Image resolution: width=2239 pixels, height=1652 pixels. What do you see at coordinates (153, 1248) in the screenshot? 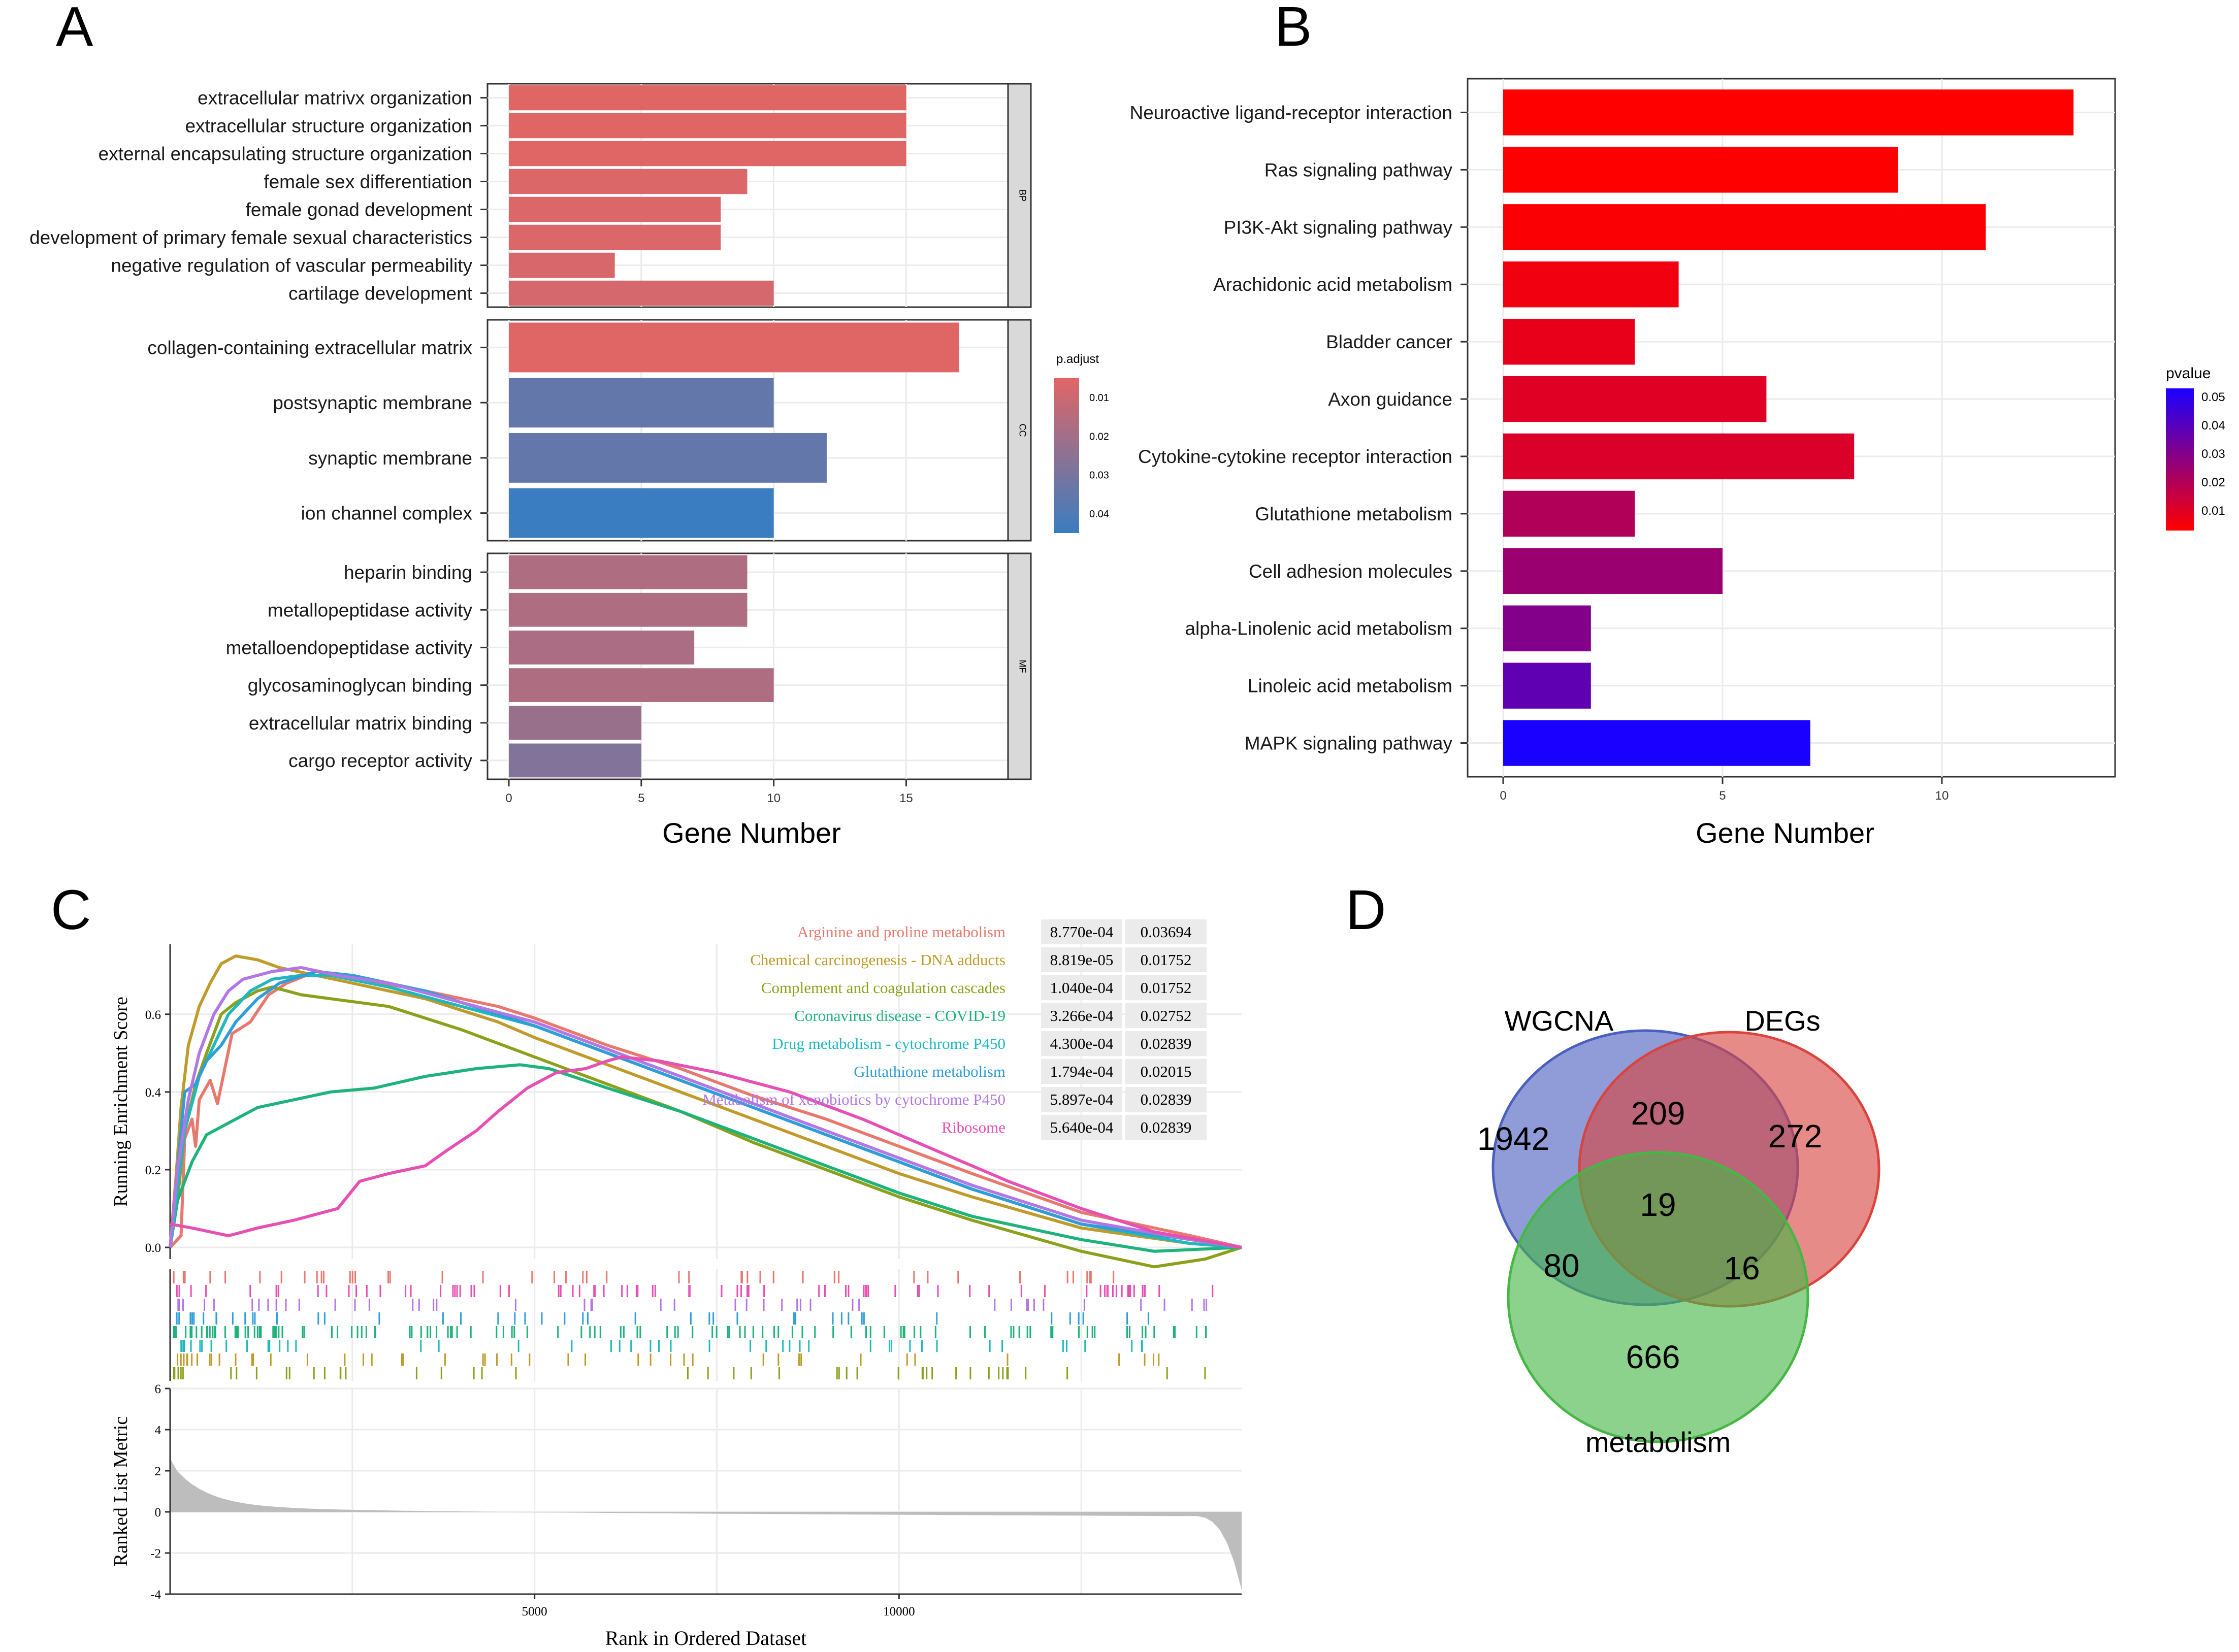
I see `y-tick-label: 0.0` at bounding box center [153, 1248].